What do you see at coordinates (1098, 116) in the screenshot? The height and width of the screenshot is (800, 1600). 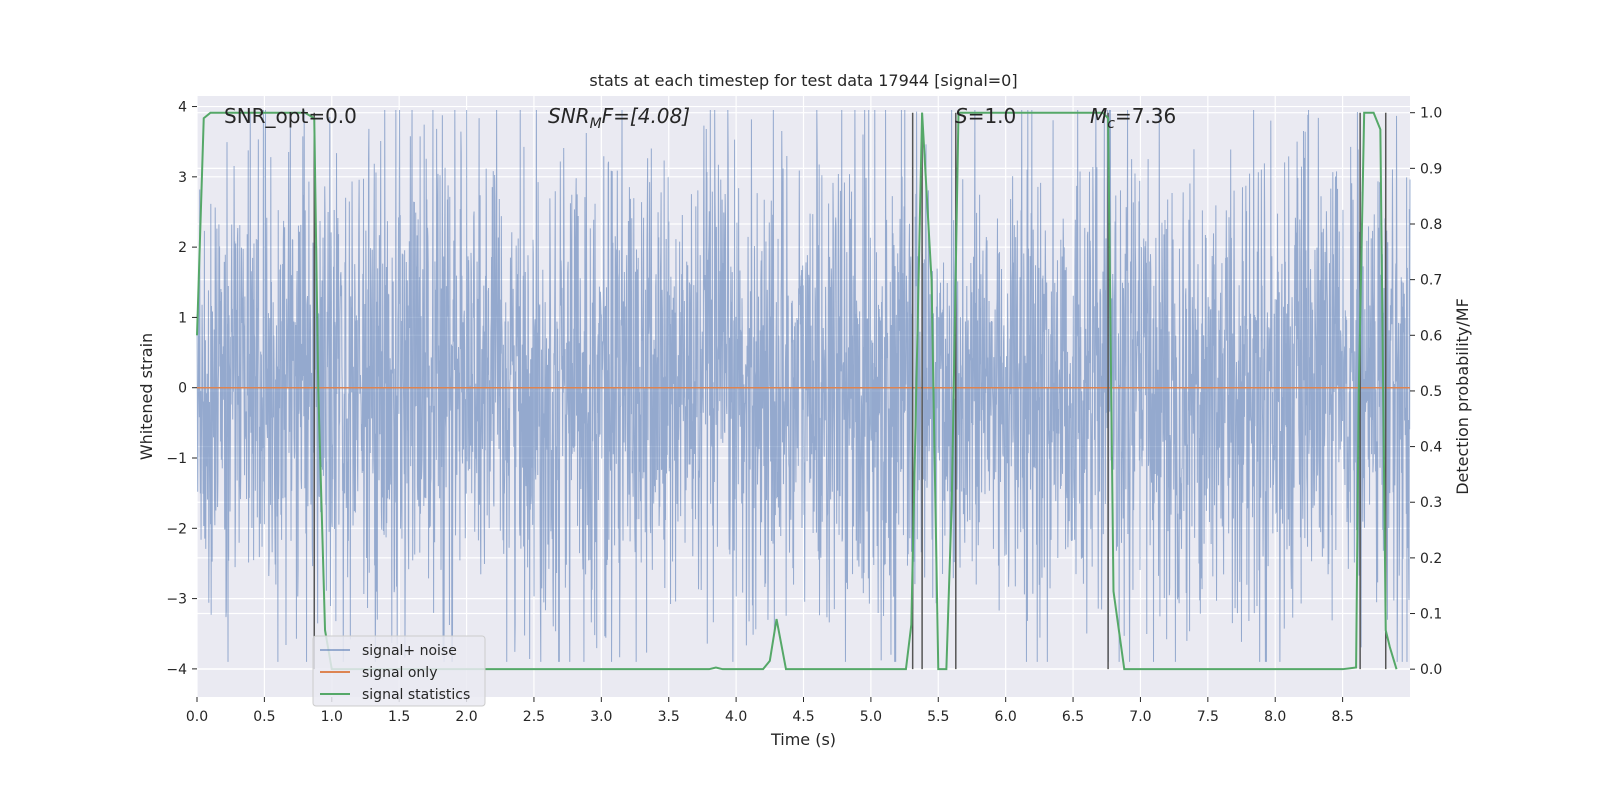 I see `annotation-mc-main: M` at bounding box center [1098, 116].